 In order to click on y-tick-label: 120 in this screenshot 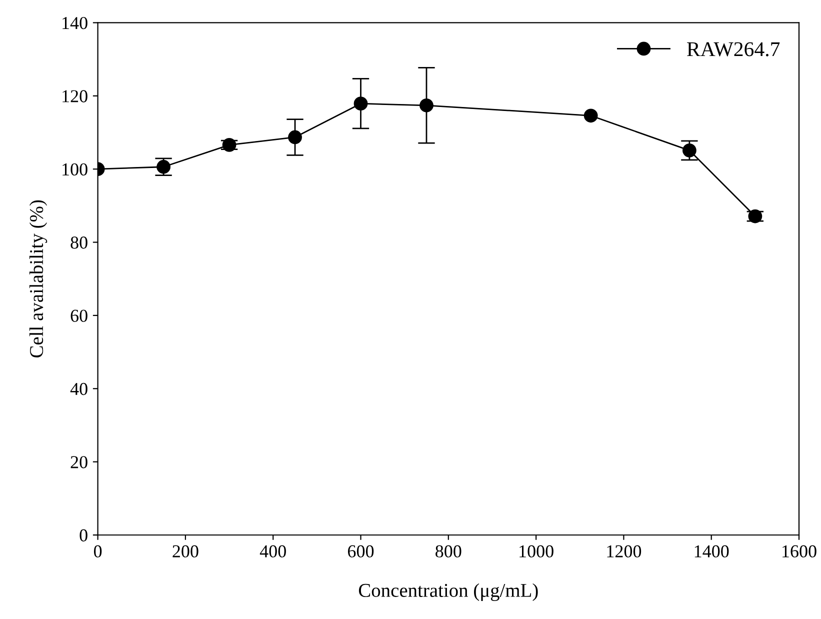, I will do `click(75, 96)`.